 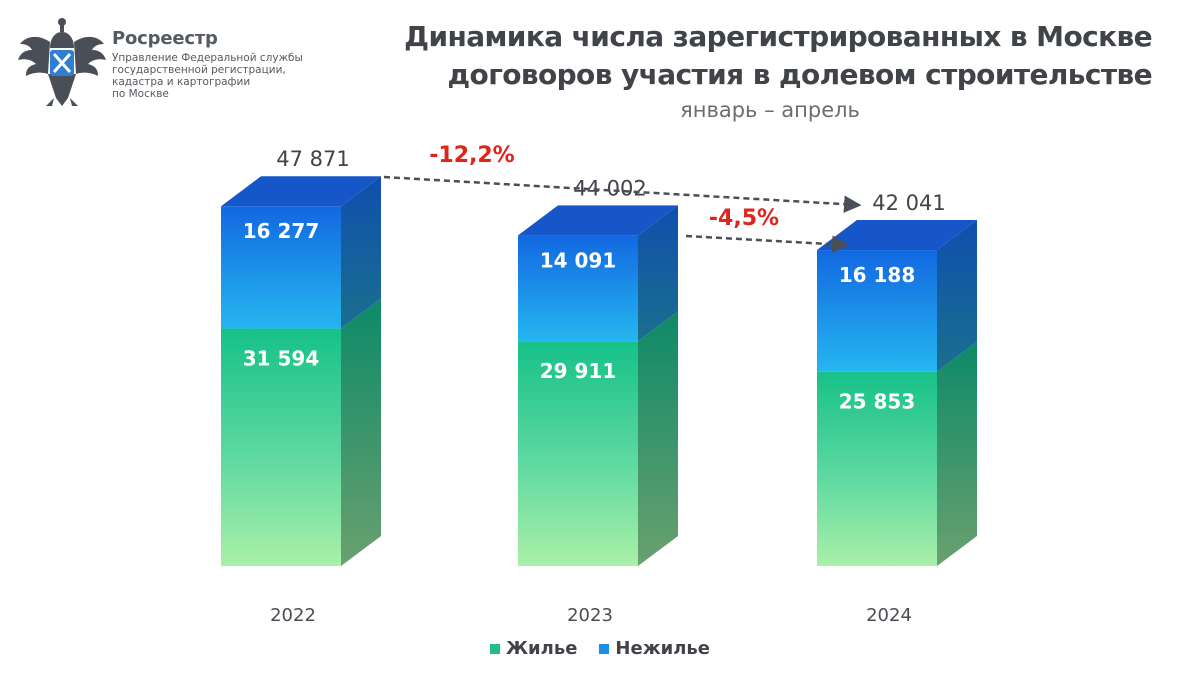 I want to click on value-label-residential-2022: 31 594, so click(x=281, y=359).